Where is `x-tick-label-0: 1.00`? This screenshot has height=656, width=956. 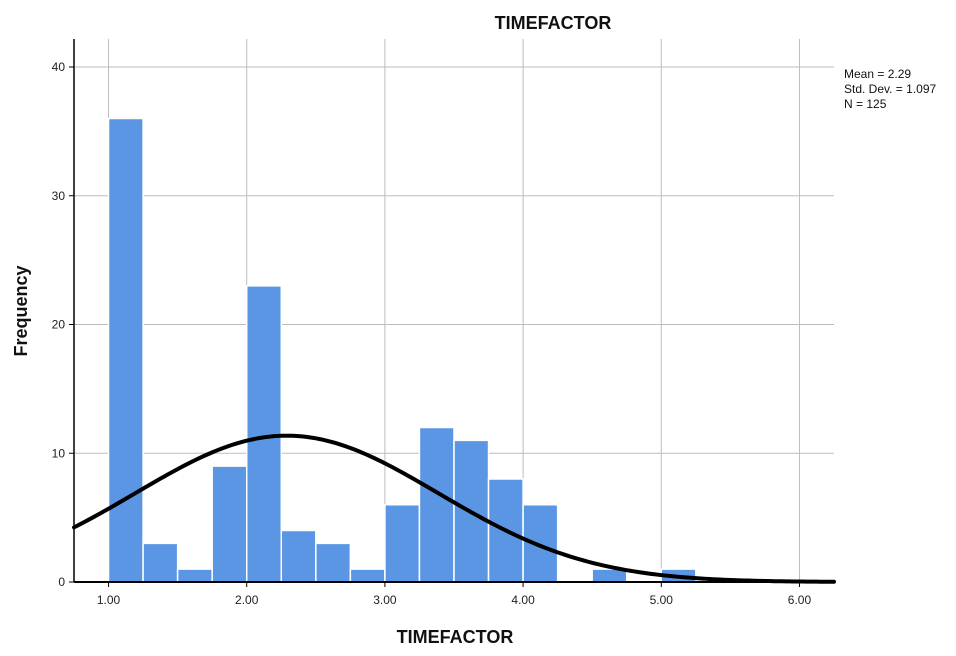
x-tick-label-0: 1.00 is located at coordinates (109, 600).